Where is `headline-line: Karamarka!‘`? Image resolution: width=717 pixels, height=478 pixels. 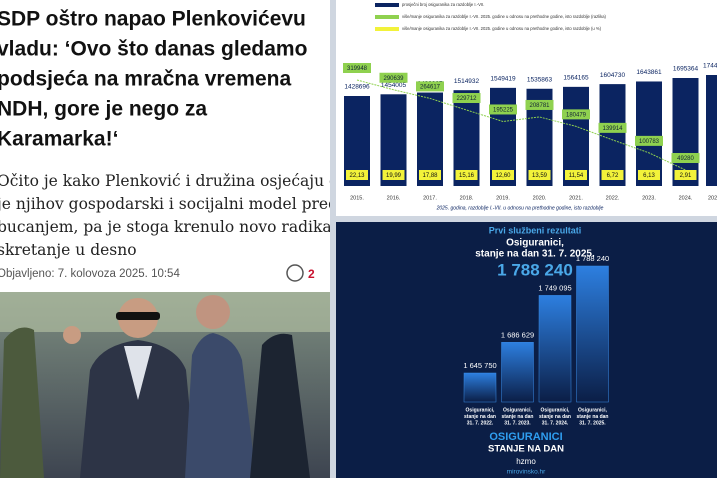 headline-line: Karamarka!‘ is located at coordinates (59, 139).